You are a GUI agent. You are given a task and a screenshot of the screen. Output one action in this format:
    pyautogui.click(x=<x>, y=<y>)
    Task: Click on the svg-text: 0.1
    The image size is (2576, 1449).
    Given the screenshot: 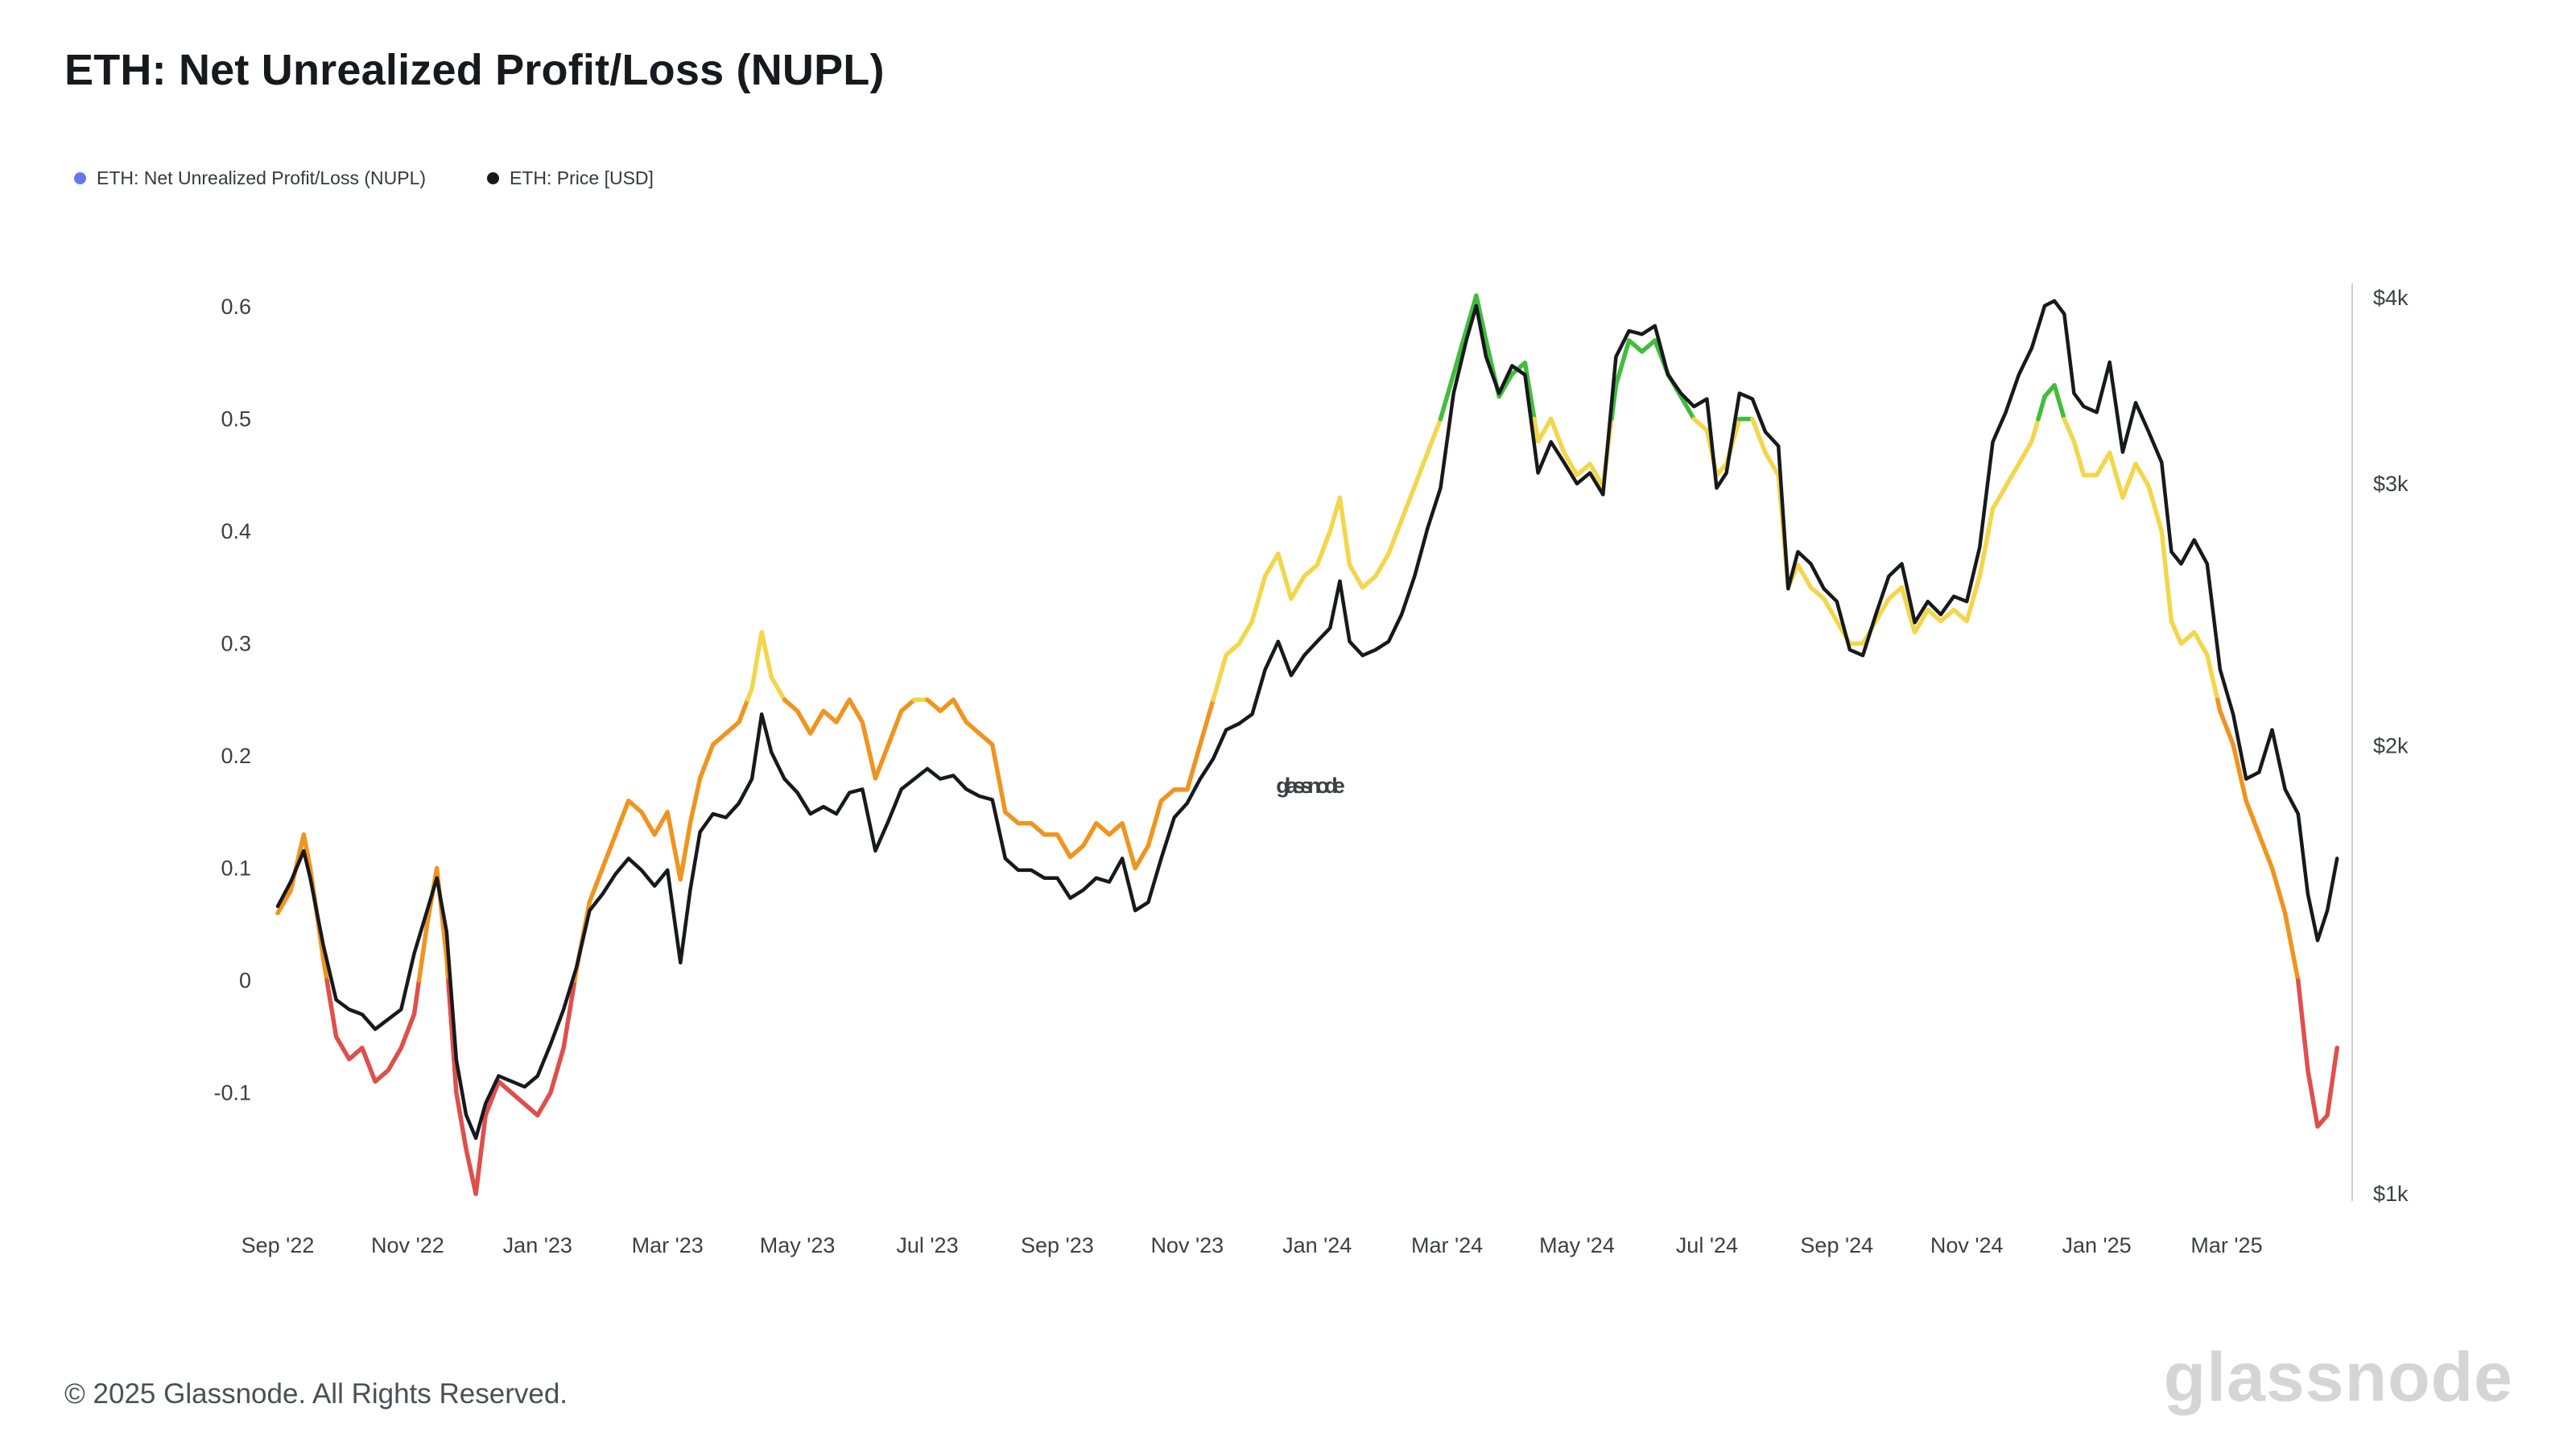 What is the action you would take?
    pyautogui.click(x=236, y=869)
    